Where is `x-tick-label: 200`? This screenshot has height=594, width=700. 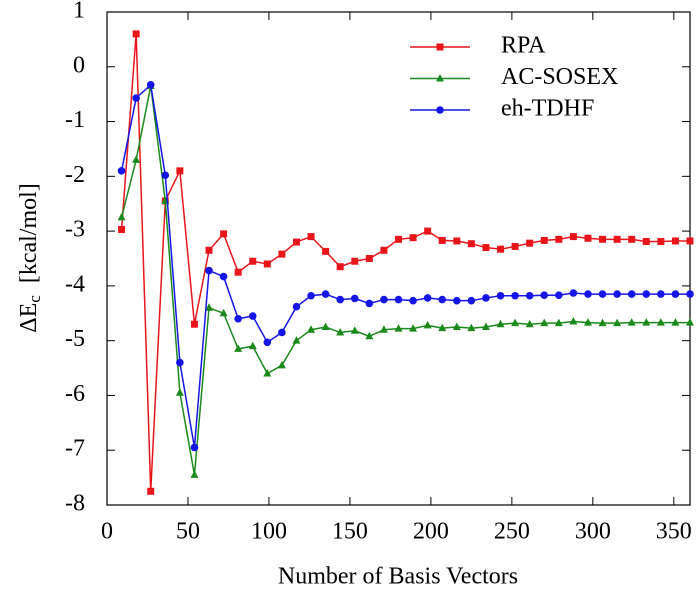
x-tick-label: 200 is located at coordinates (431, 532).